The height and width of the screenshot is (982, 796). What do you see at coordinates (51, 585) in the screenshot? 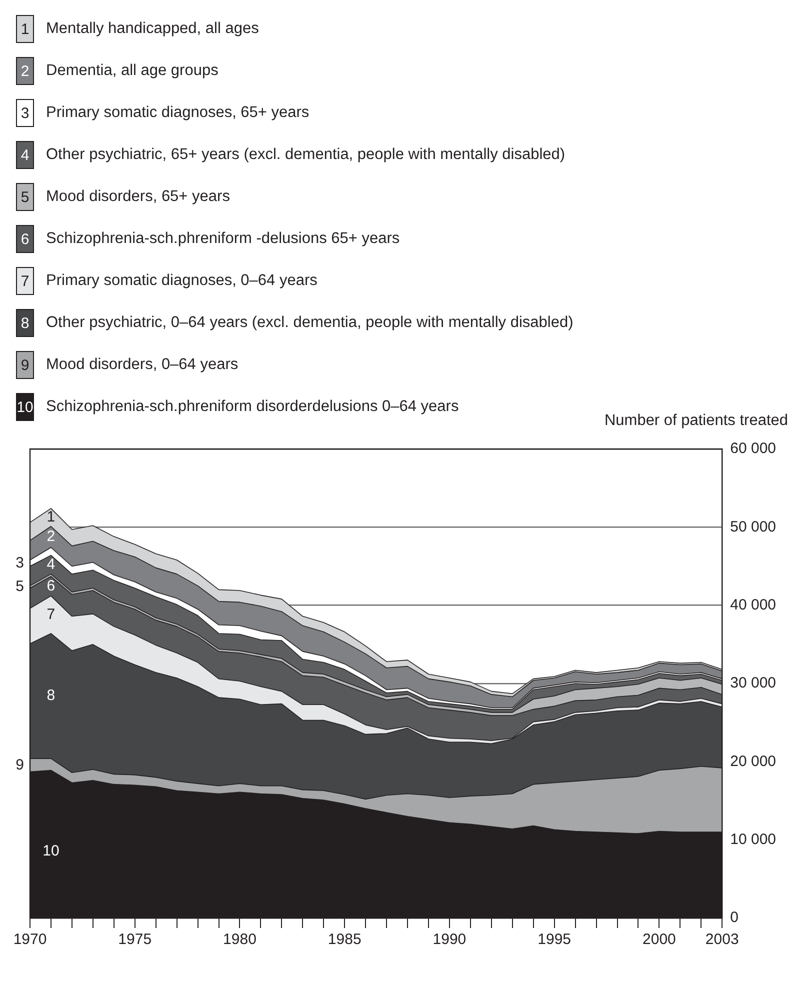
I see `annotation: 6` at bounding box center [51, 585].